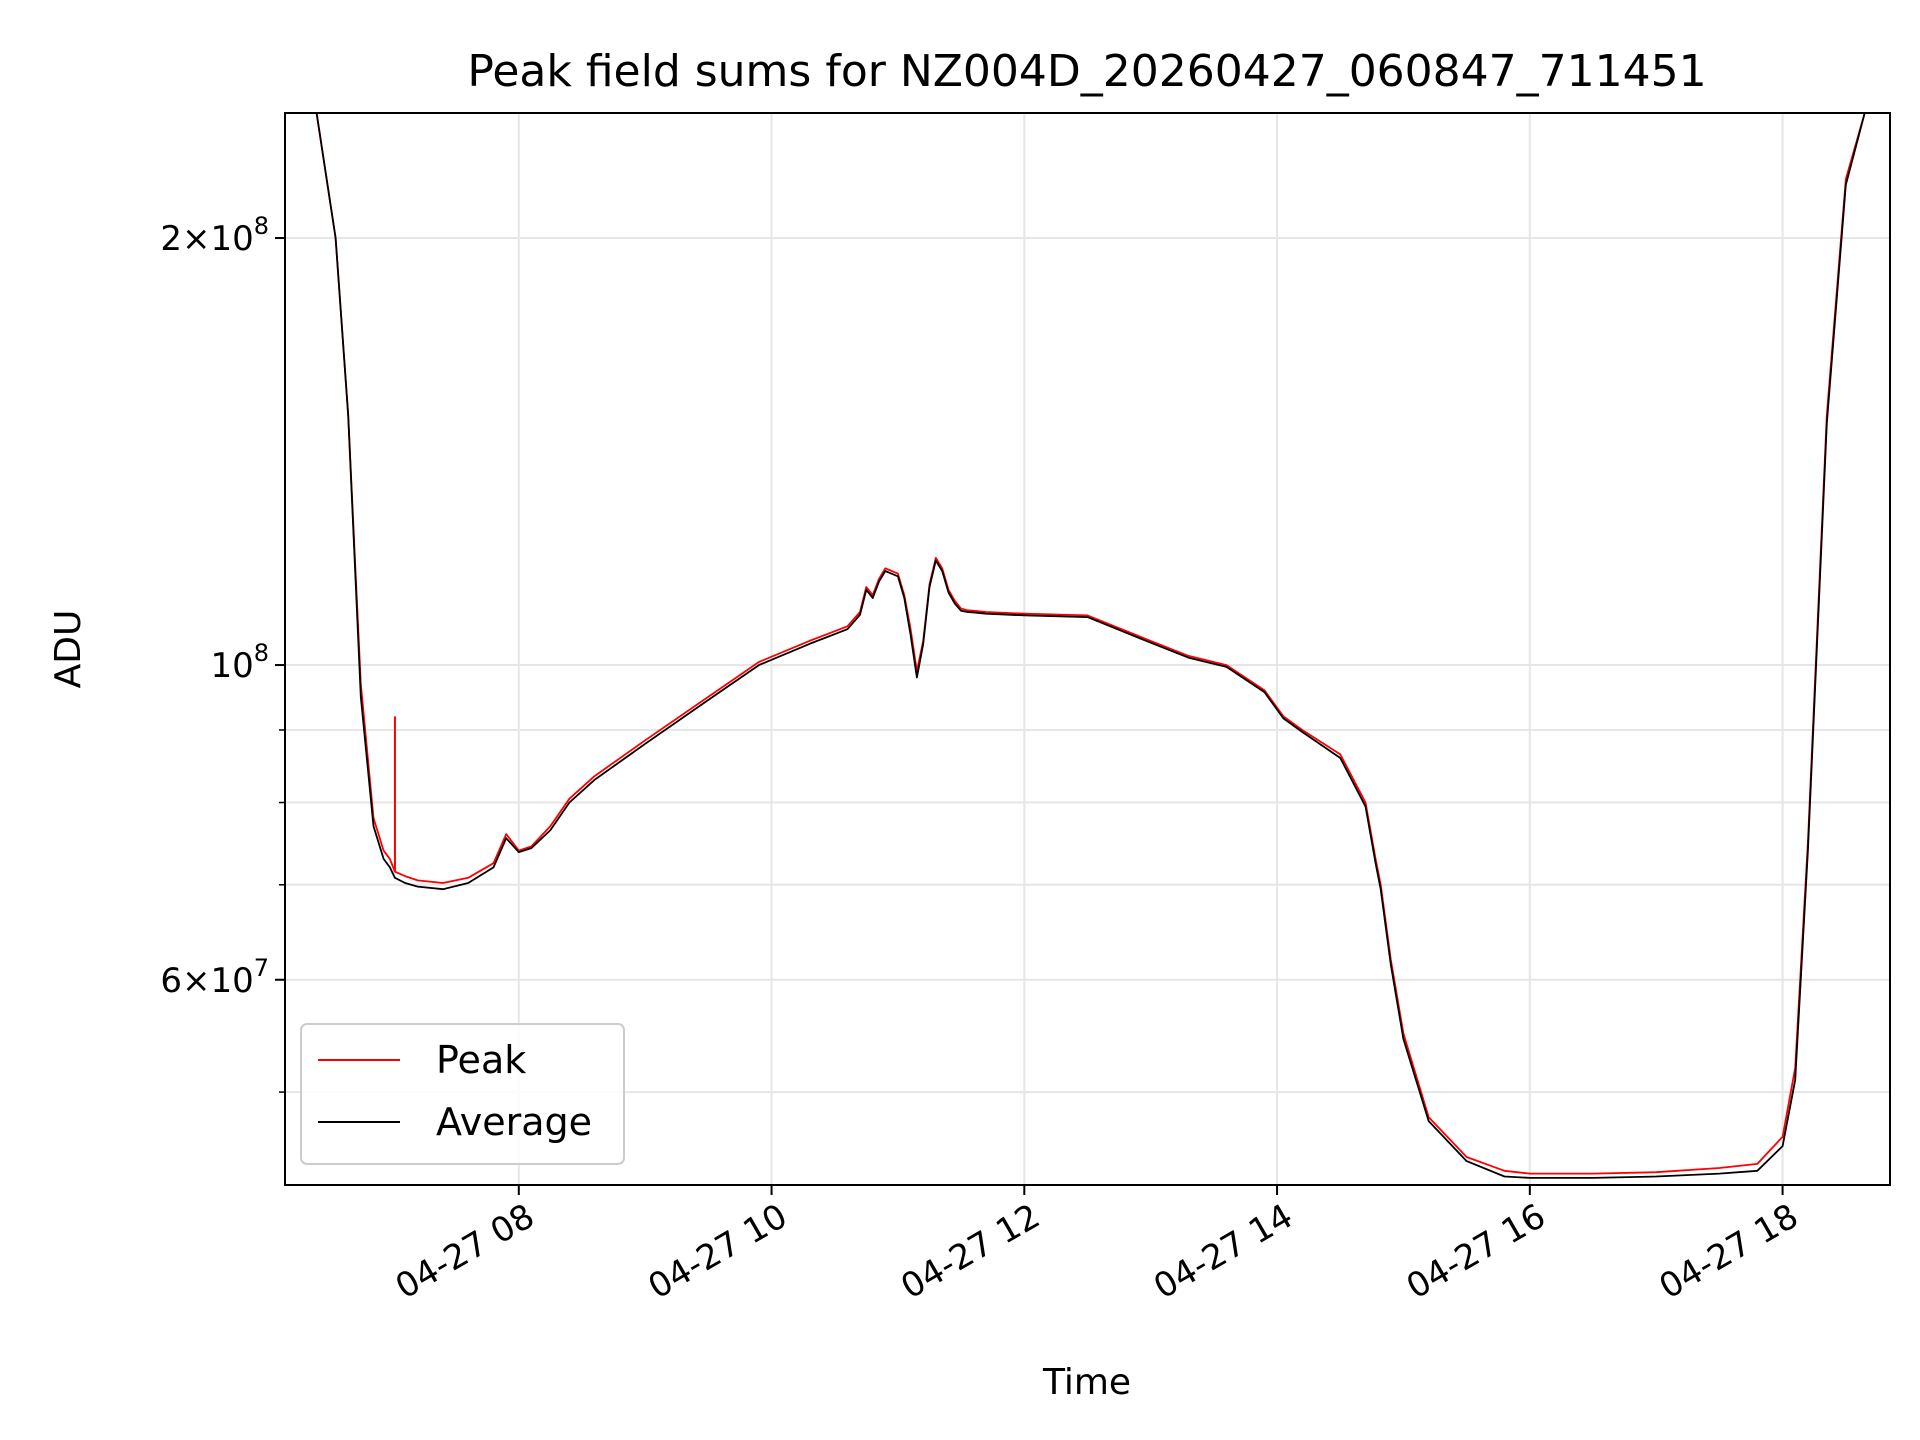  I want to click on y-tick-exponent: 7, so click(261, 968).